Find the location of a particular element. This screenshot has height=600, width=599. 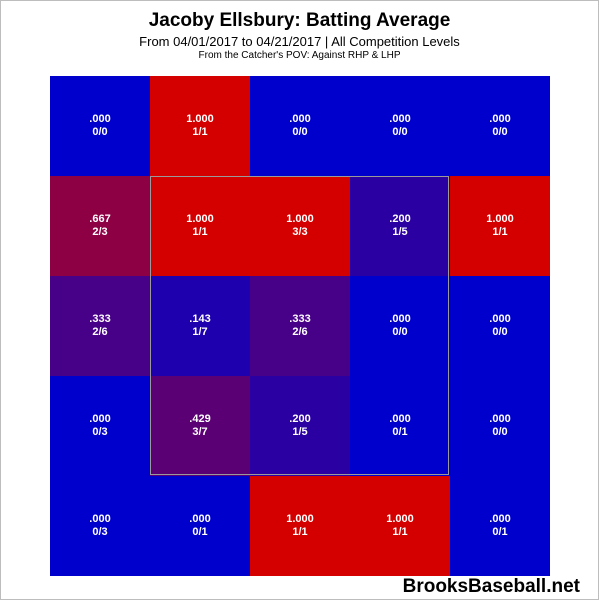

cell-average: .667 is located at coordinates (100, 219).